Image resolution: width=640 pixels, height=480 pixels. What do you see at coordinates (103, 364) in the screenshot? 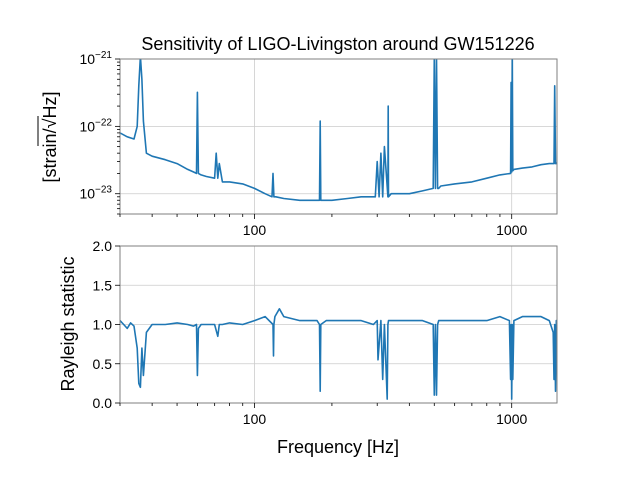
I see `y-tick-label: 0.5` at bounding box center [103, 364].